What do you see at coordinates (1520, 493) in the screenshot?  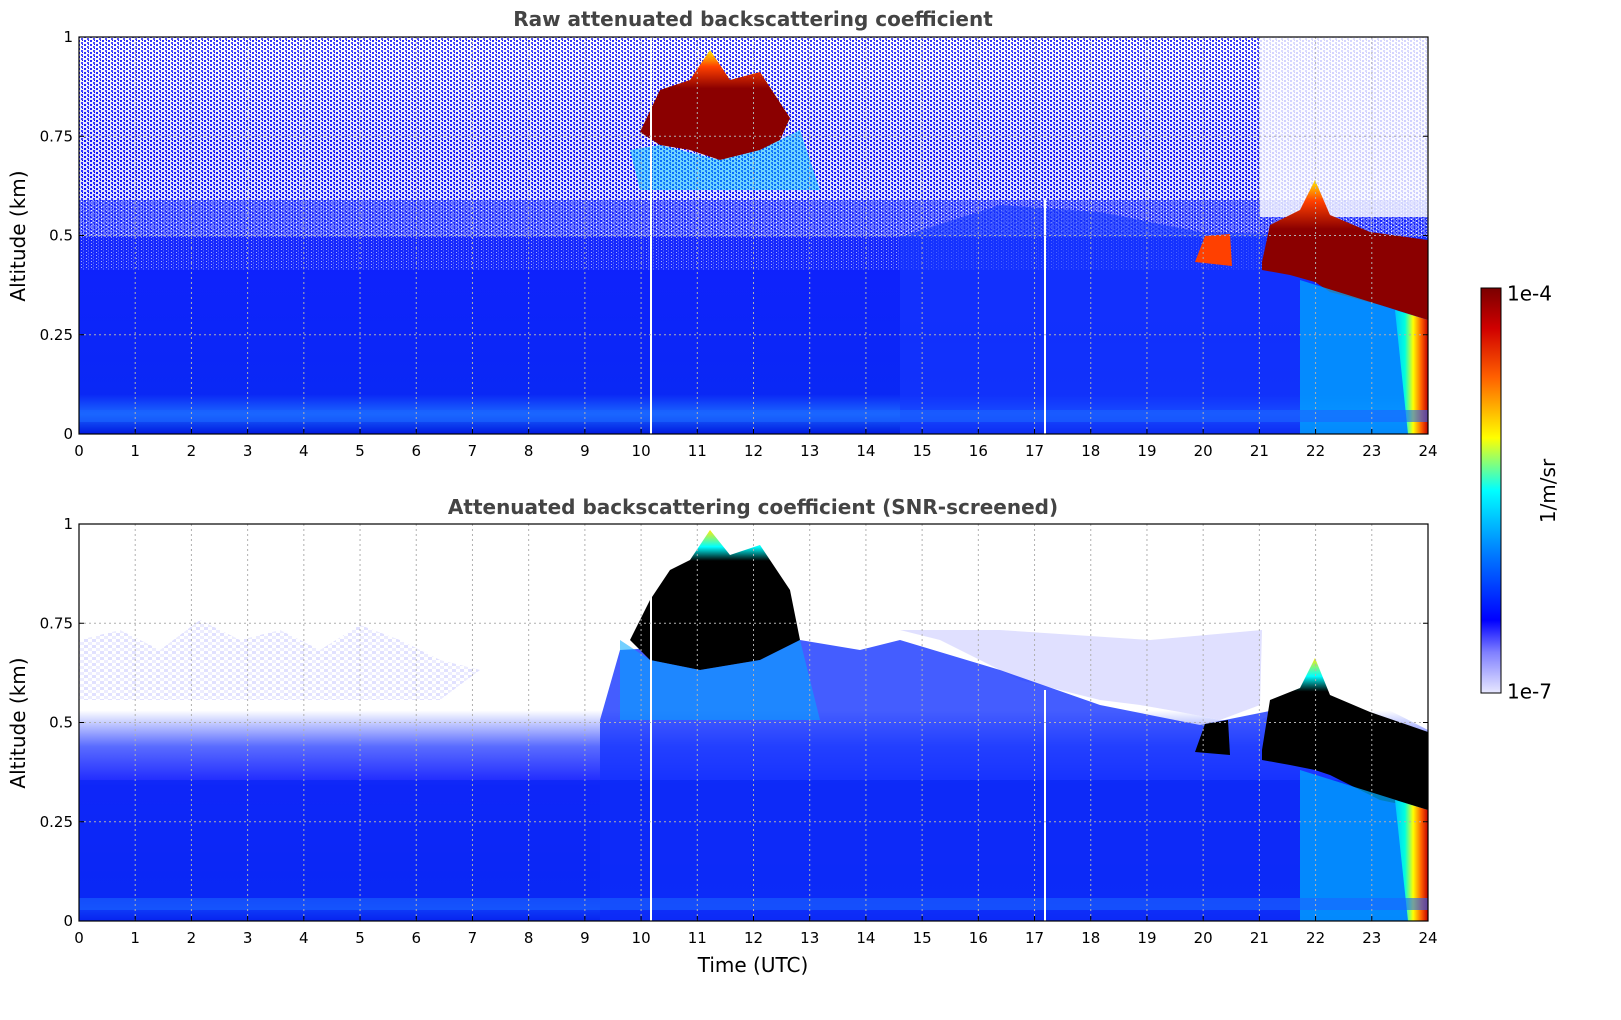 I see `colorbar: 1e-4 1e-7 1/m/sr` at bounding box center [1520, 493].